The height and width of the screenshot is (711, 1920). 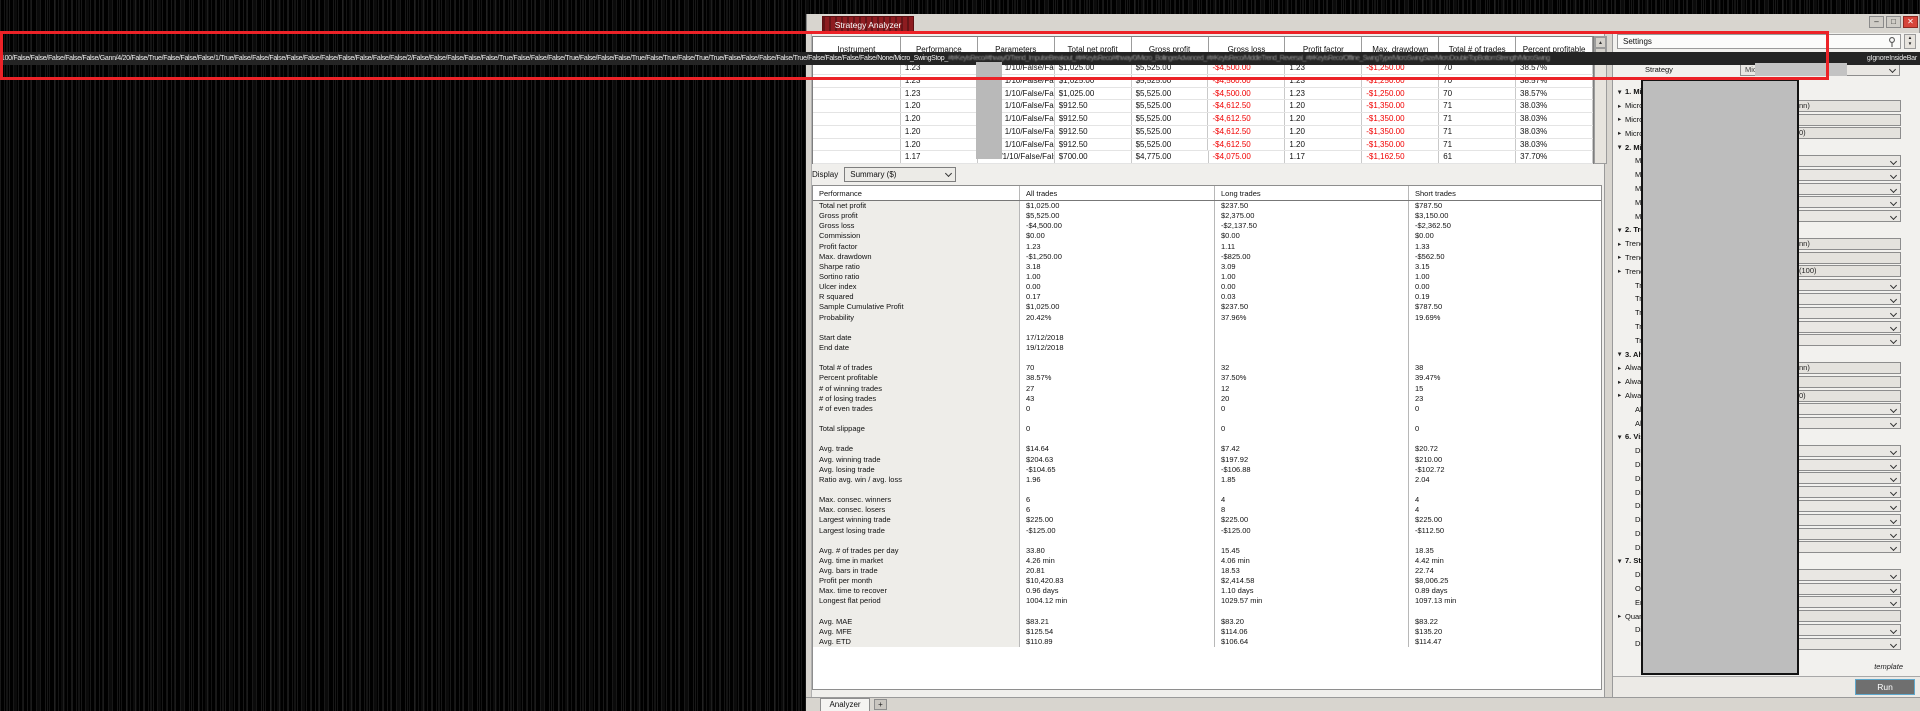 I want to click on minimize-button: –, so click(x=1876, y=22).